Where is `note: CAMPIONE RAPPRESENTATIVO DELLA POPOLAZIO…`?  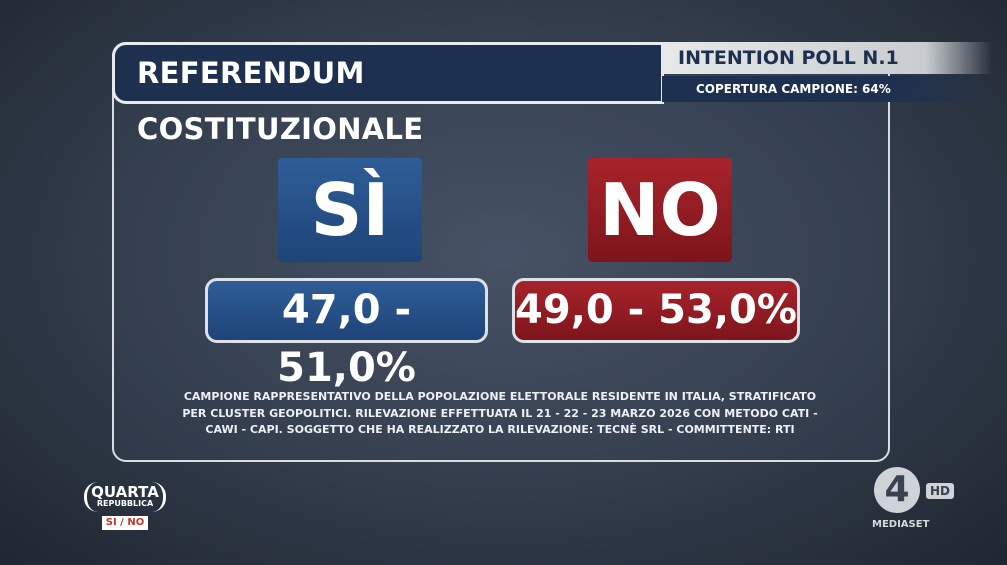 note: CAMPIONE RAPPRESENTATIVO DELLA POPOLAZIO… is located at coordinates (500, 414).